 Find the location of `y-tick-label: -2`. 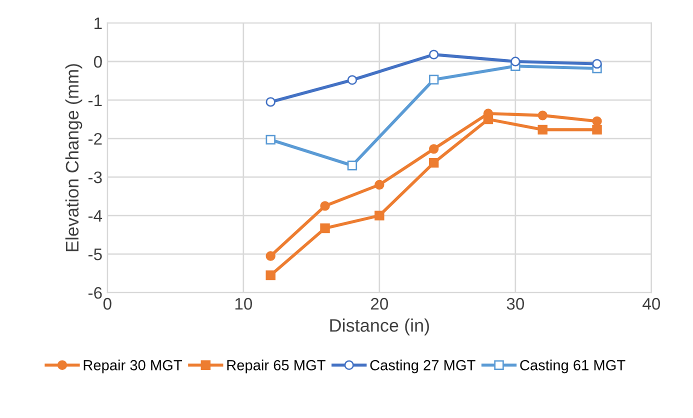

y-tick-label: -2 is located at coordinates (95, 138).